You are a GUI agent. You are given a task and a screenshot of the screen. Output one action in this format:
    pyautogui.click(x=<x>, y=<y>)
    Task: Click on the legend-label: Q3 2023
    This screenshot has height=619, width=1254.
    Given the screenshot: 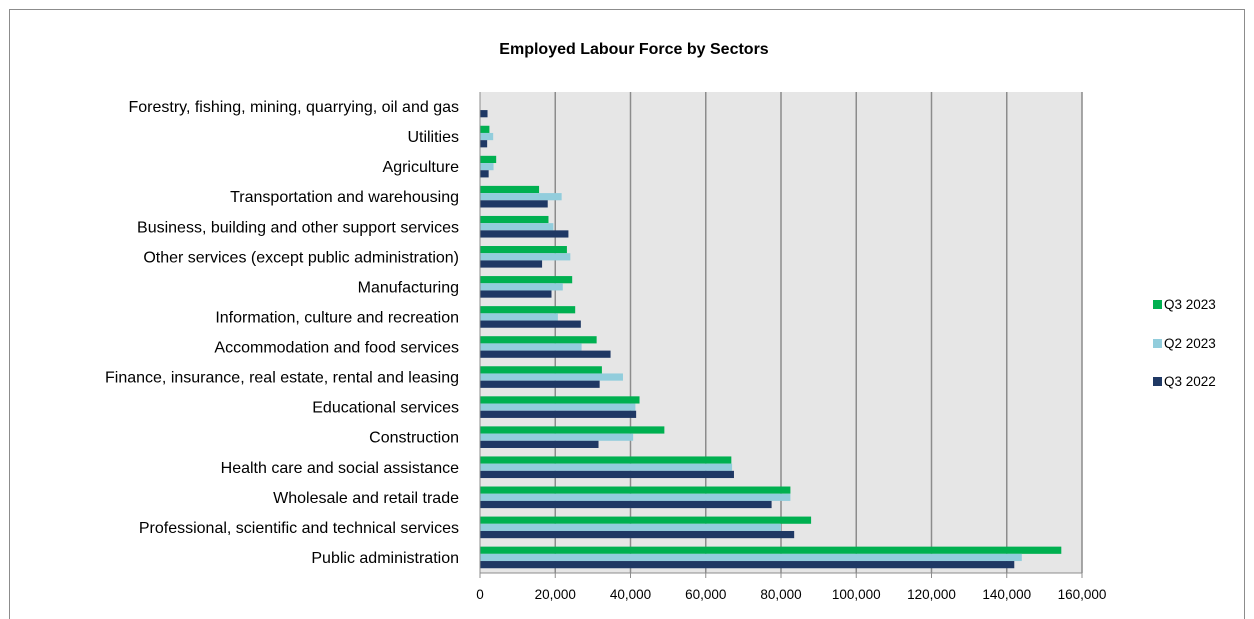 What is the action you would take?
    pyautogui.click(x=1190, y=304)
    